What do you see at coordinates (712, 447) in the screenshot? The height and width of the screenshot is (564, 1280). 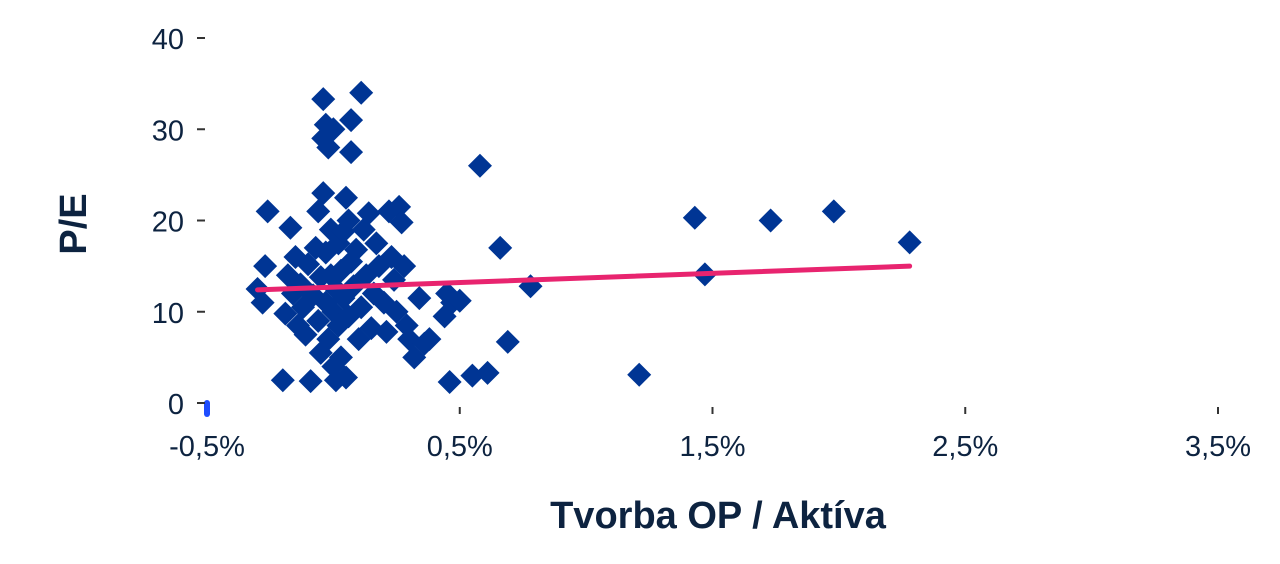 I see `x-tick-label: 1,5%` at bounding box center [712, 447].